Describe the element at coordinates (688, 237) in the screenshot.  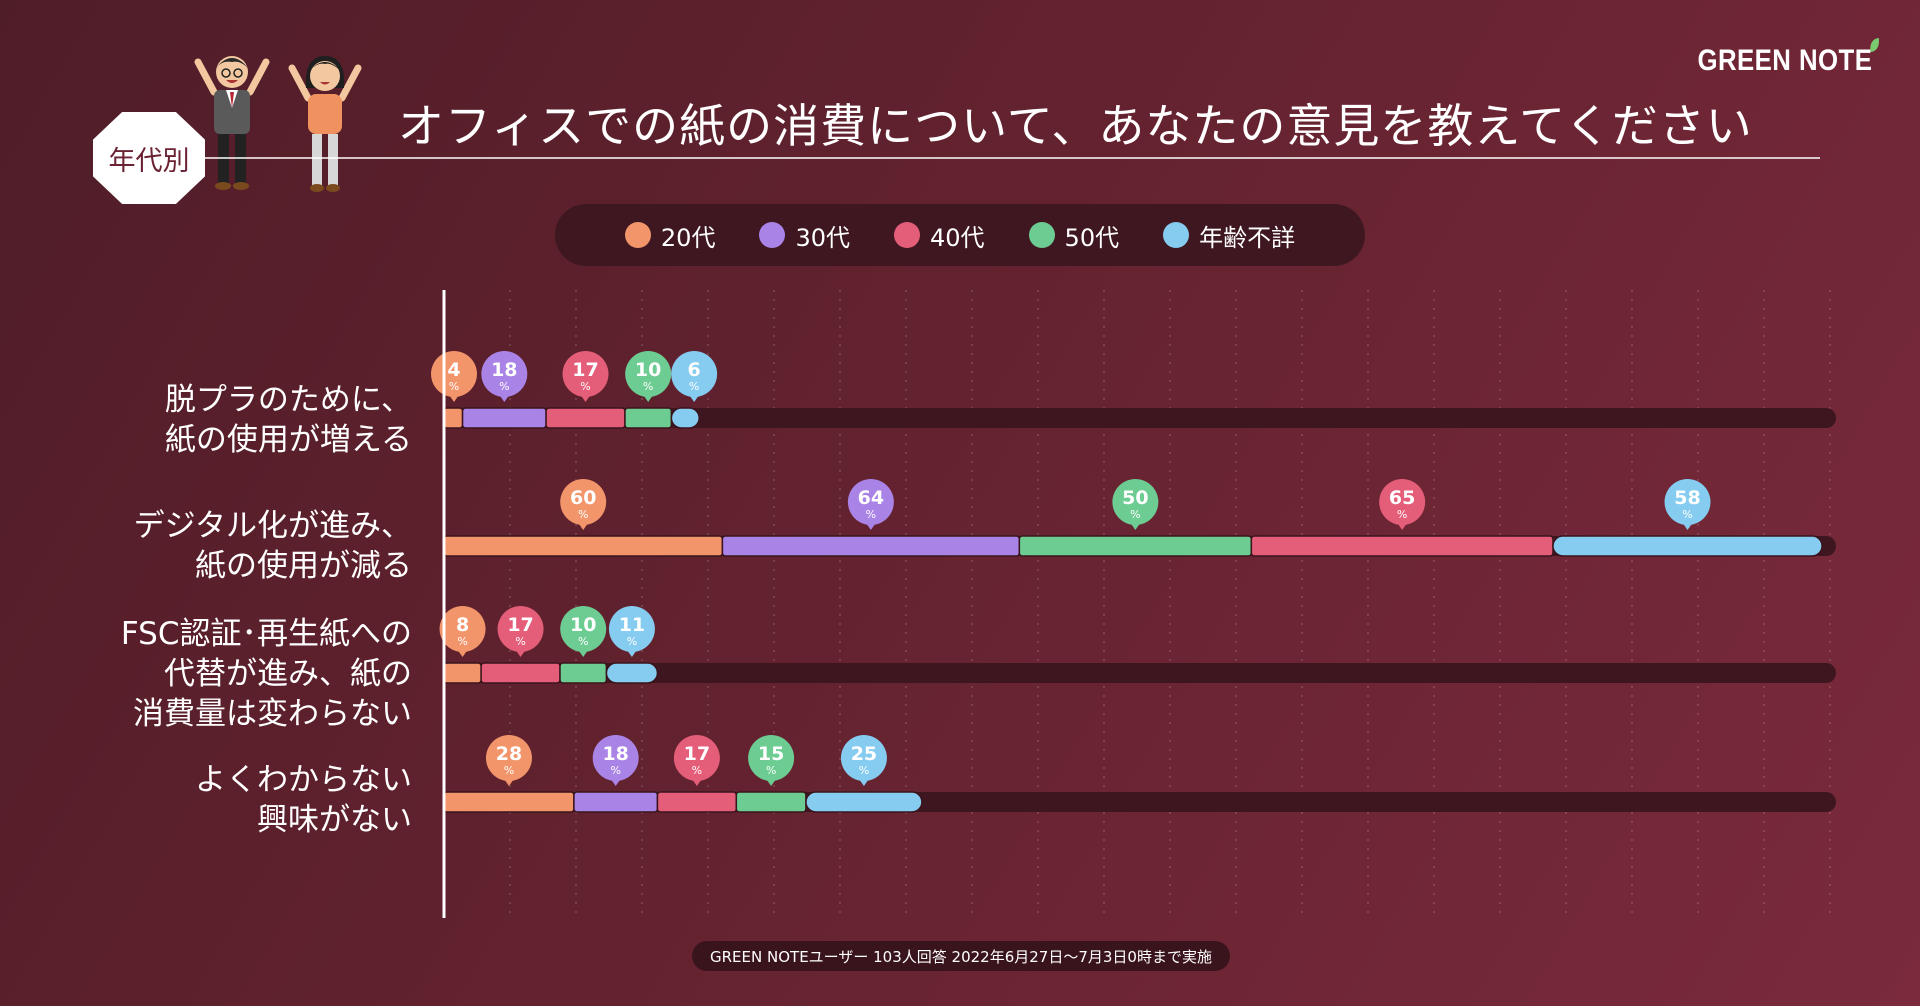
I see `legend-label-20s: 20代` at that location.